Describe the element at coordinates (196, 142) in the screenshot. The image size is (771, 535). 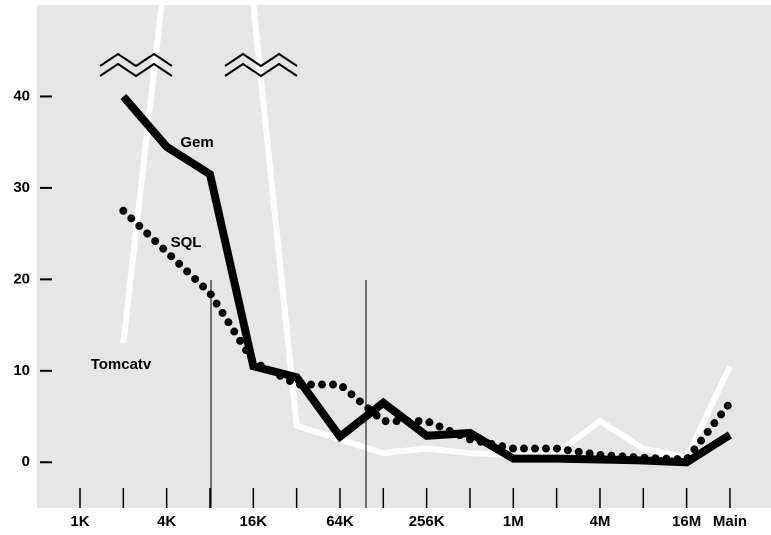
I see `series-label: Gem` at that location.